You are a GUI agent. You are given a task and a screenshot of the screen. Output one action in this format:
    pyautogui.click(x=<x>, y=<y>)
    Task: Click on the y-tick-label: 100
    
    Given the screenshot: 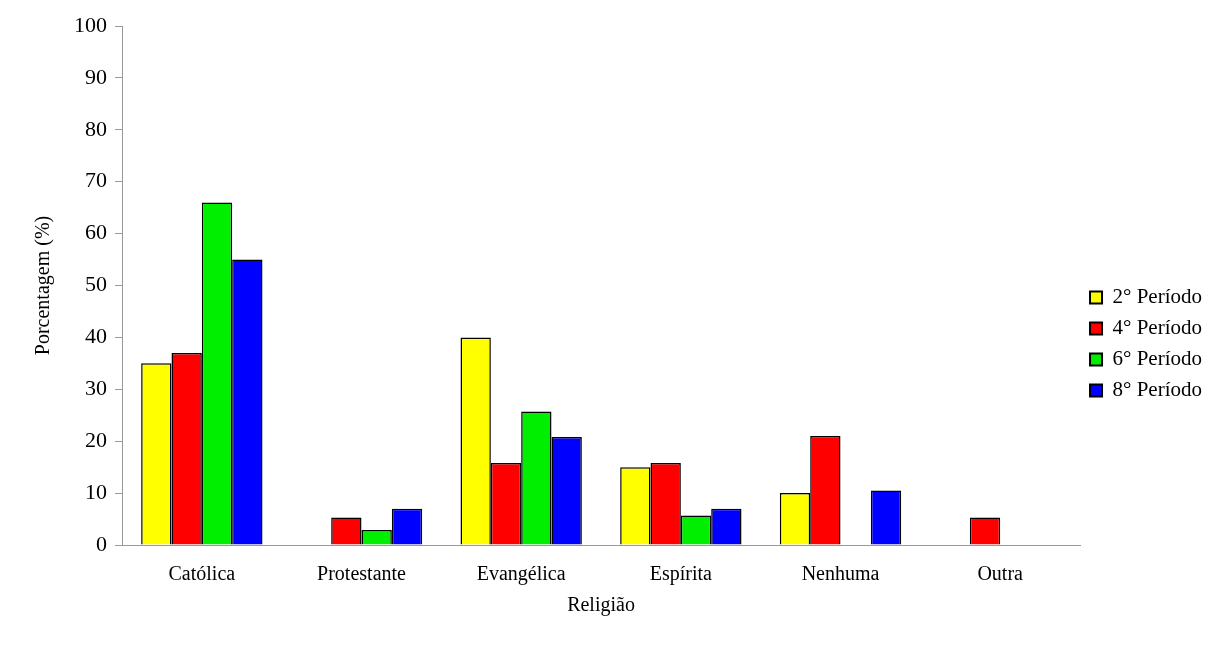 What is the action you would take?
    pyautogui.click(x=90, y=24)
    